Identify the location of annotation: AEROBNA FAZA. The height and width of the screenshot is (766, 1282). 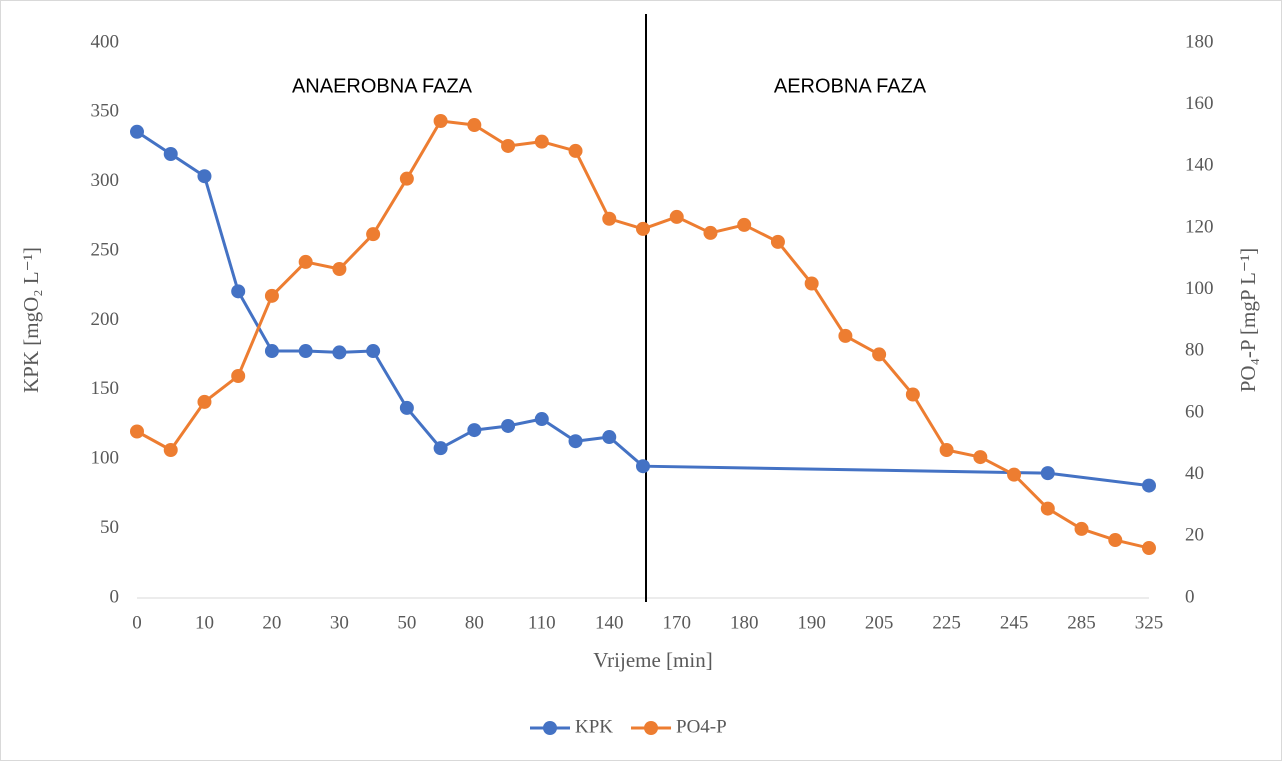
(850, 86).